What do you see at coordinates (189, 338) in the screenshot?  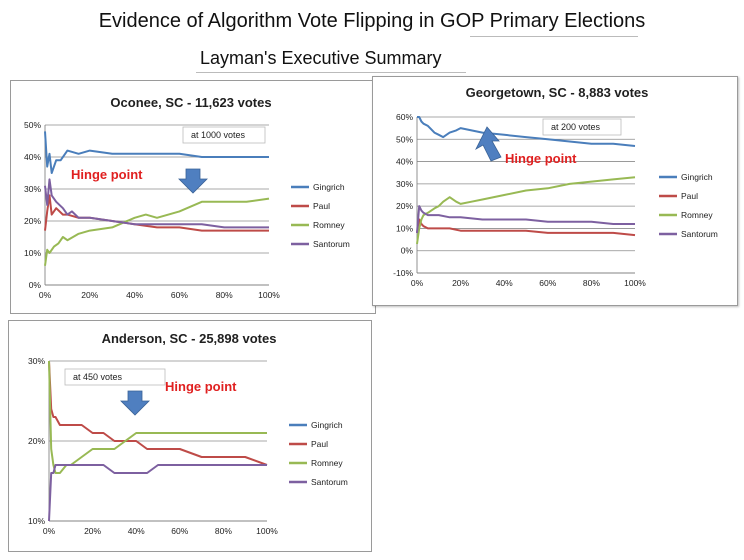 I see `chart-title: Anderson, SC - 25,898 votes` at bounding box center [189, 338].